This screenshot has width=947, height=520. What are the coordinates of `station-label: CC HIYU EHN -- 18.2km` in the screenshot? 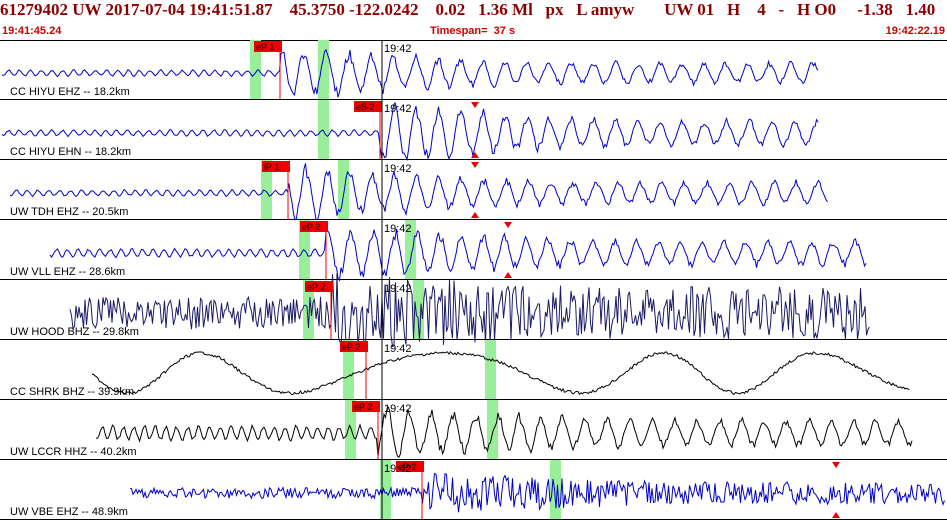 It's located at (70, 152).